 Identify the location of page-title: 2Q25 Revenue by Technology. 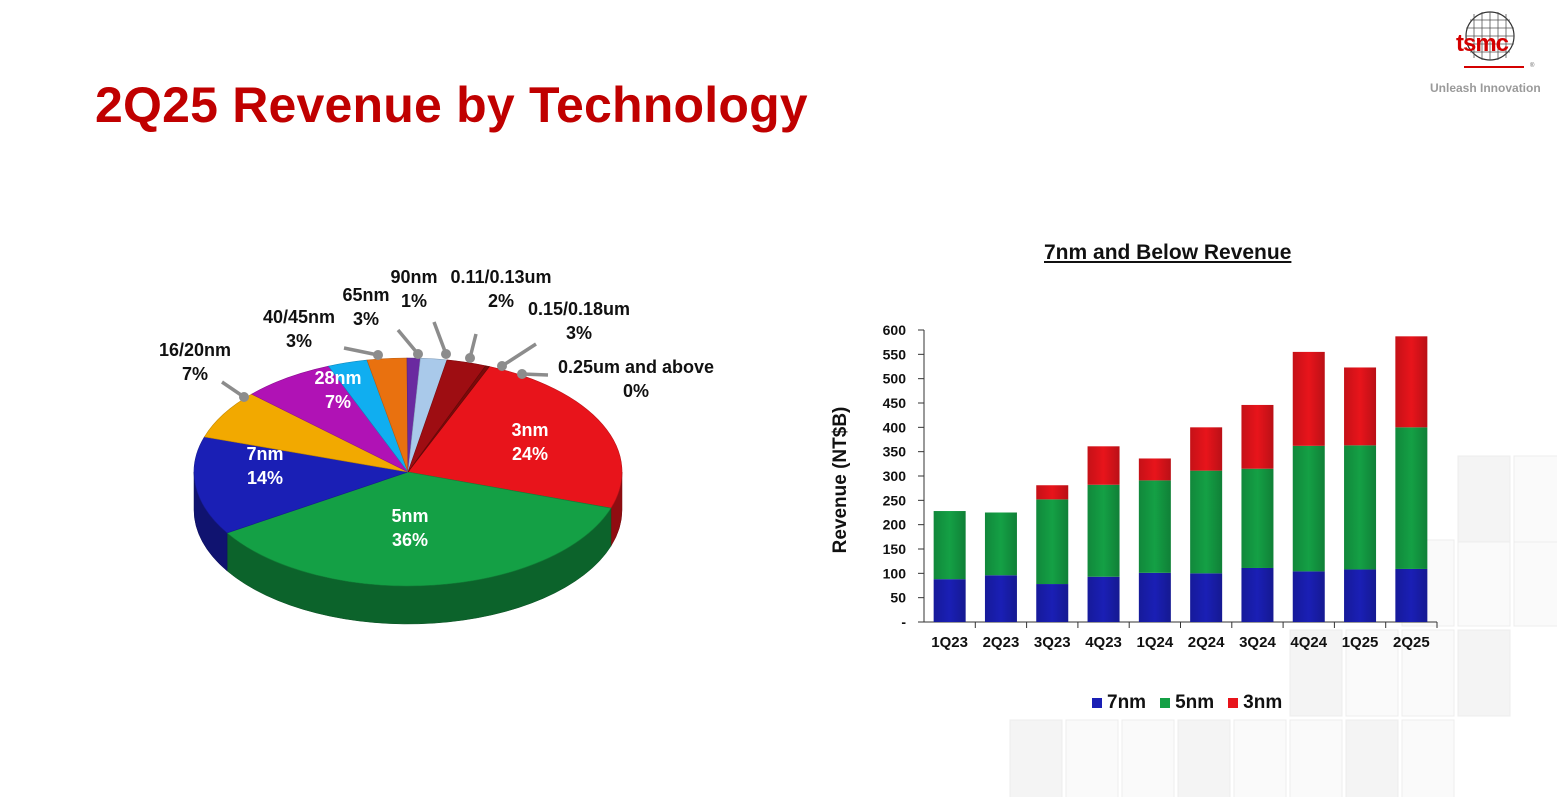
(451, 105).